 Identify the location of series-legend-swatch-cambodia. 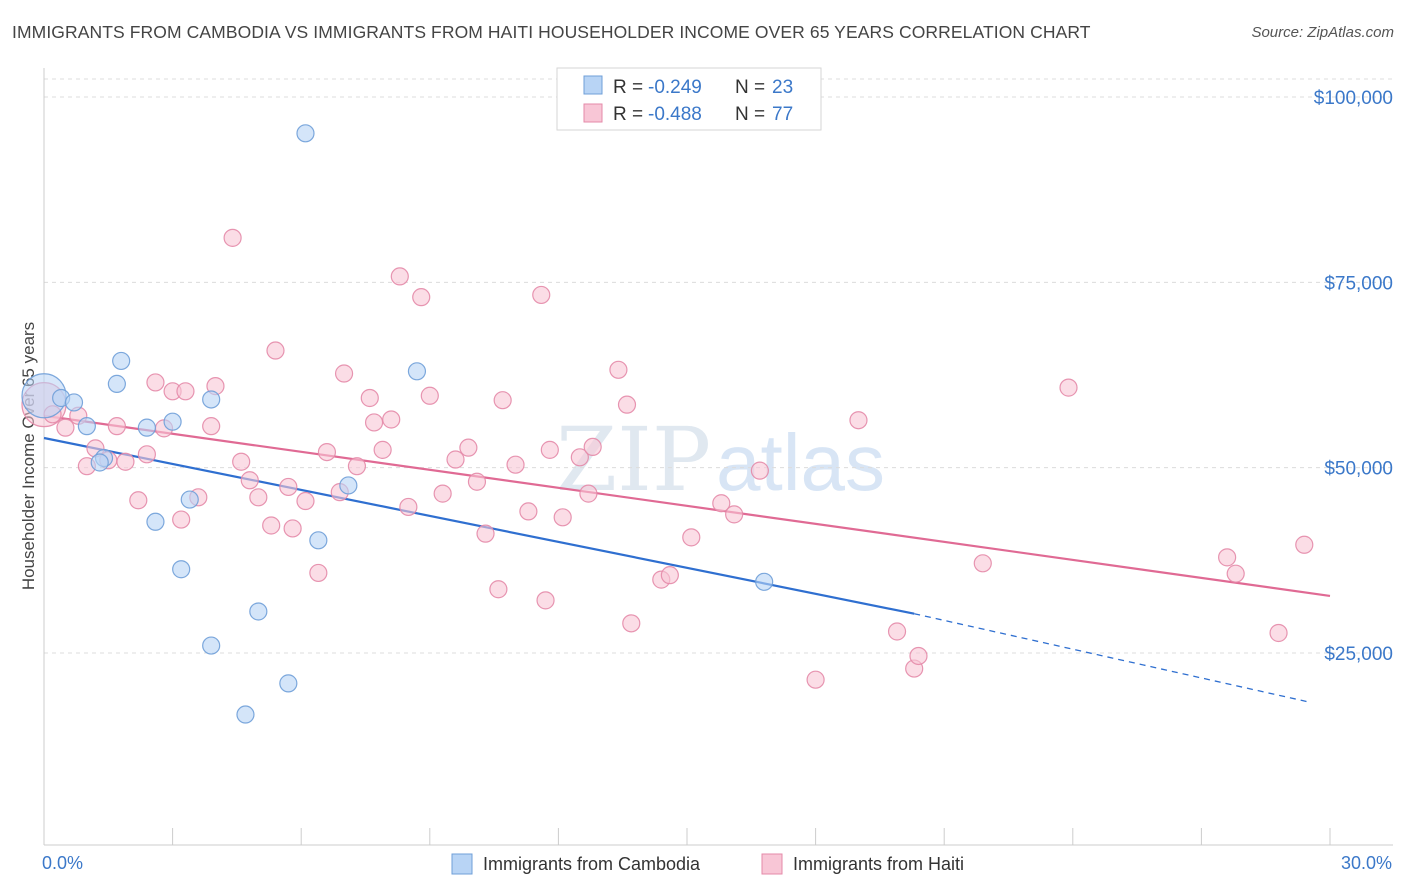
(462, 864).